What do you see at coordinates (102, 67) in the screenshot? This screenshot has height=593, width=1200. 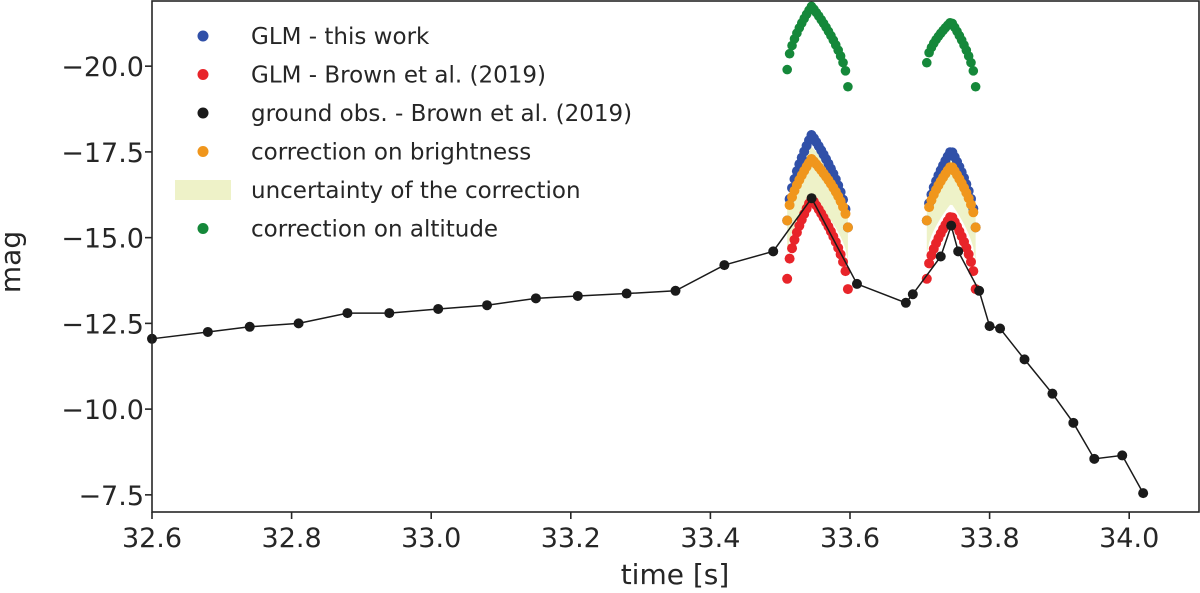 I see `y-tick-label: −20.0` at bounding box center [102, 67].